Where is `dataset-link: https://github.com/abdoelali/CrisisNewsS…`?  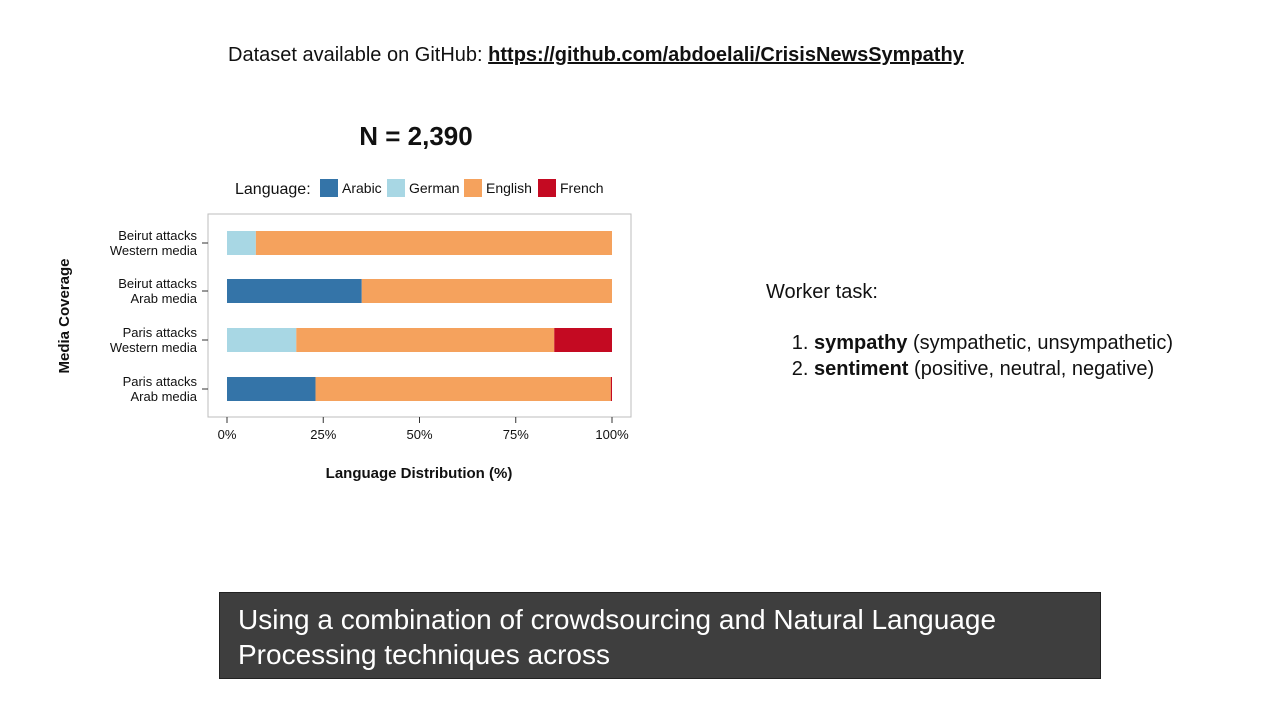 dataset-link: https://github.com/abdoelali/CrisisNewsS… is located at coordinates (726, 55).